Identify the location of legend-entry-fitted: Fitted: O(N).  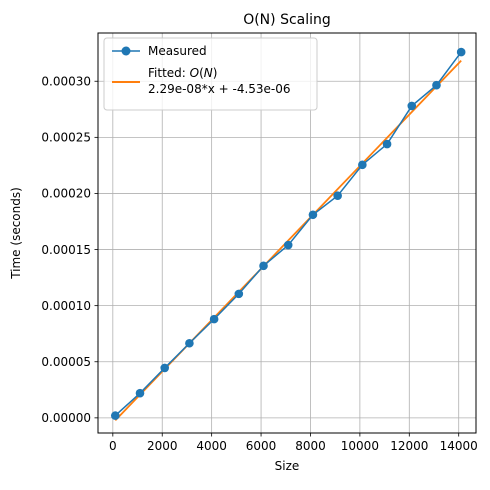
(182, 73).